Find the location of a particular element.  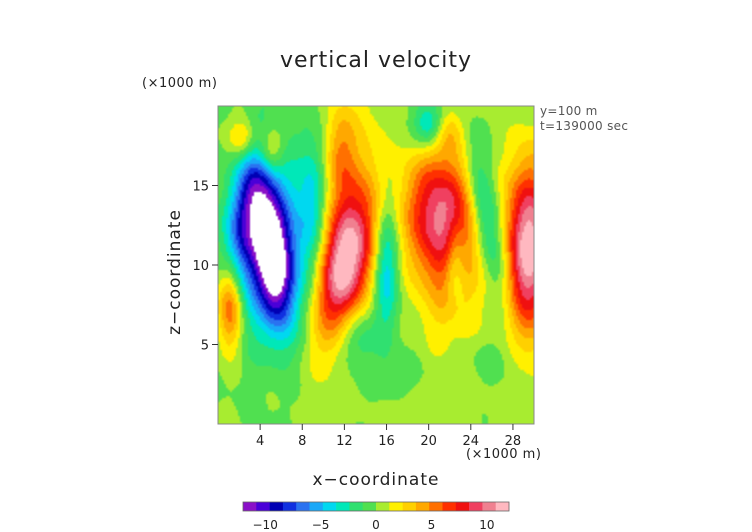

colorbar-tick-label: 5 is located at coordinates (432, 525).